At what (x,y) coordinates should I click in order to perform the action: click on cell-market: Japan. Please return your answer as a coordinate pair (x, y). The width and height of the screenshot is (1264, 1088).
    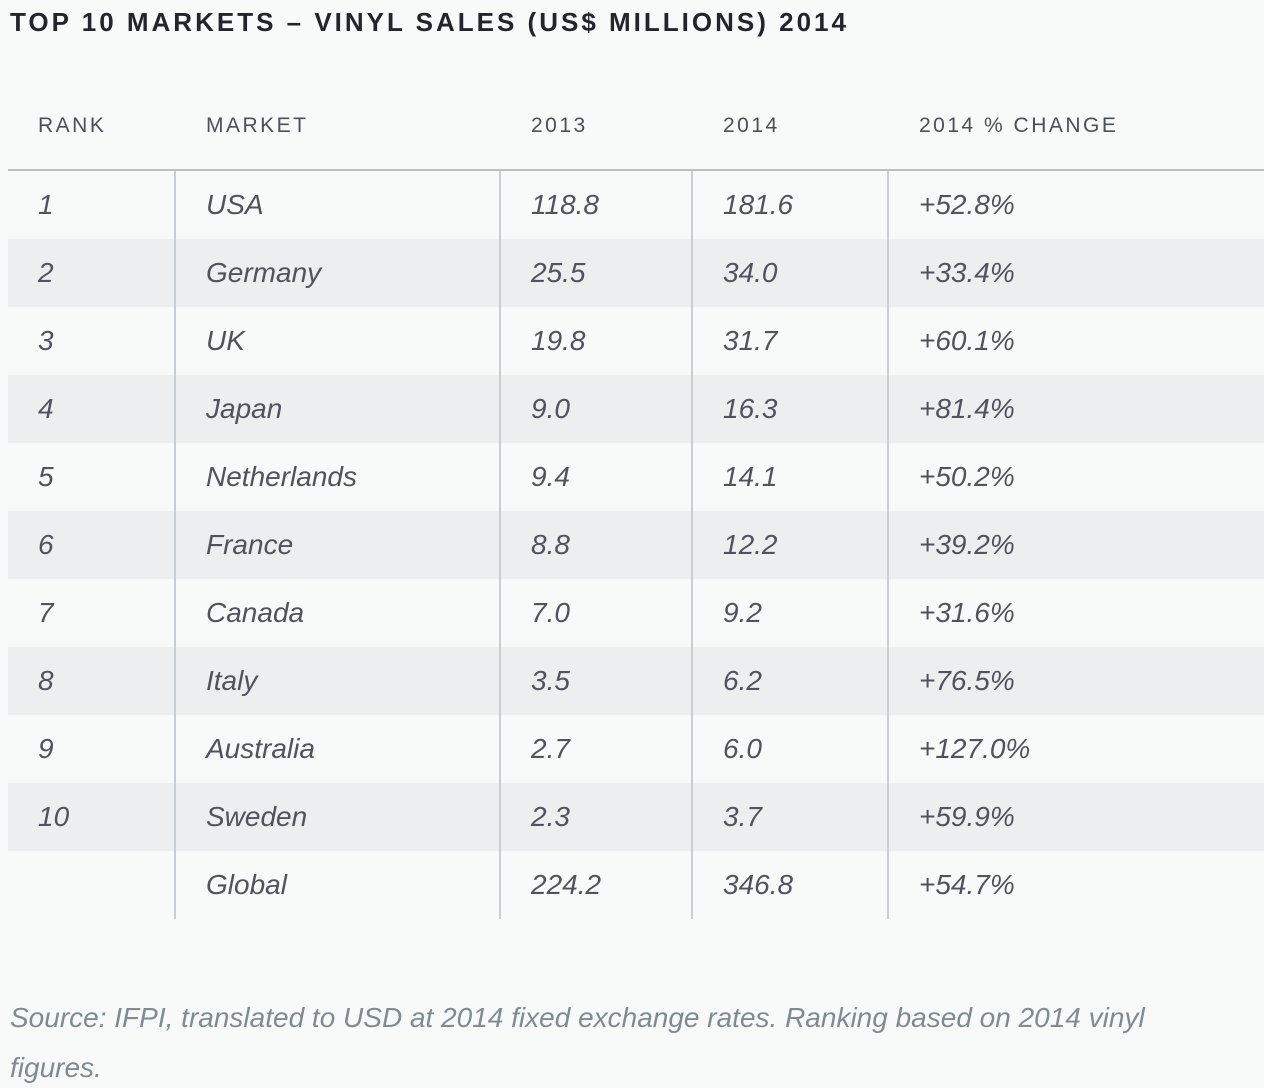
    Looking at the image, I should click on (338, 409).